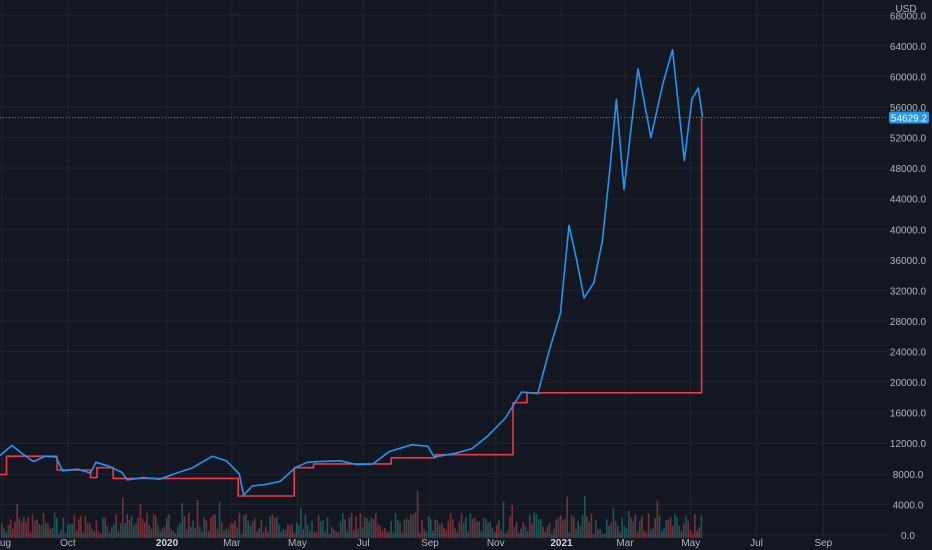 This screenshot has height=550, width=932. Describe the element at coordinates (690, 543) in the screenshot. I see `x-tick-label: May` at that location.